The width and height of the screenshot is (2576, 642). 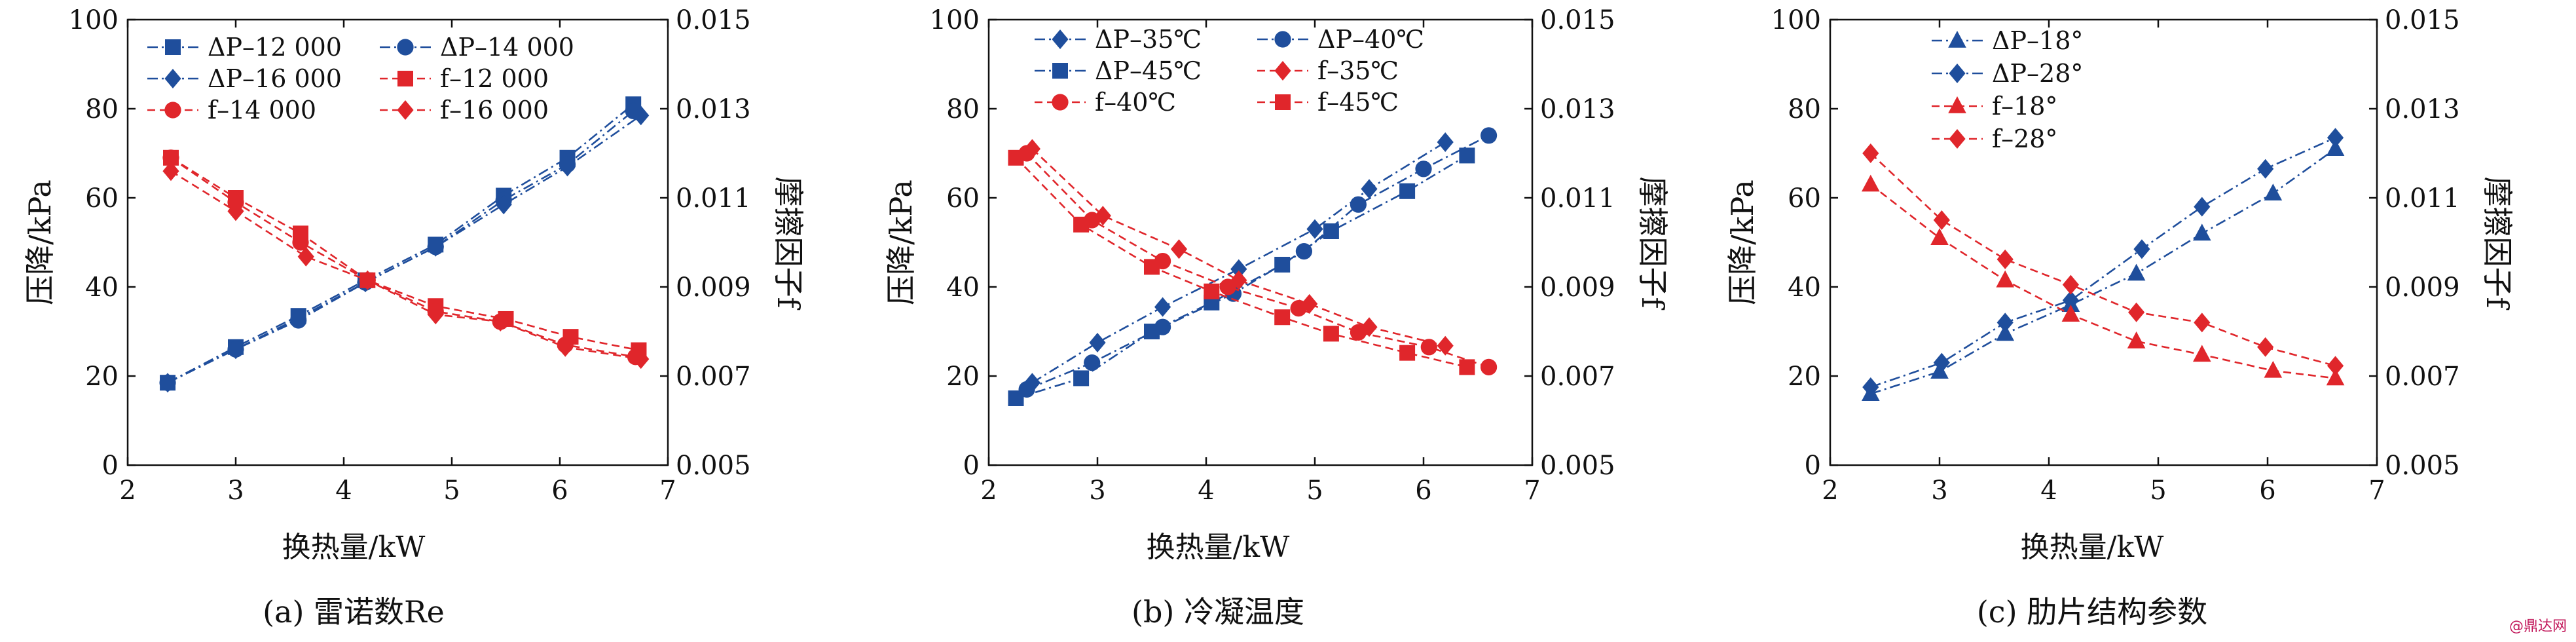 I want to click on legend-label: f–12 000, so click(x=494, y=78).